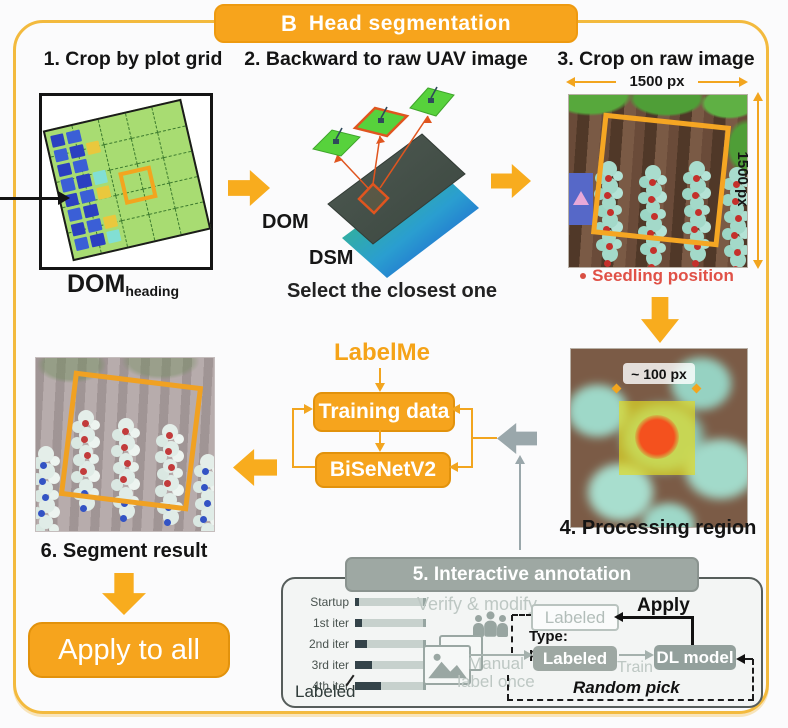  I want to click on apply-label: Apply, so click(663, 605).